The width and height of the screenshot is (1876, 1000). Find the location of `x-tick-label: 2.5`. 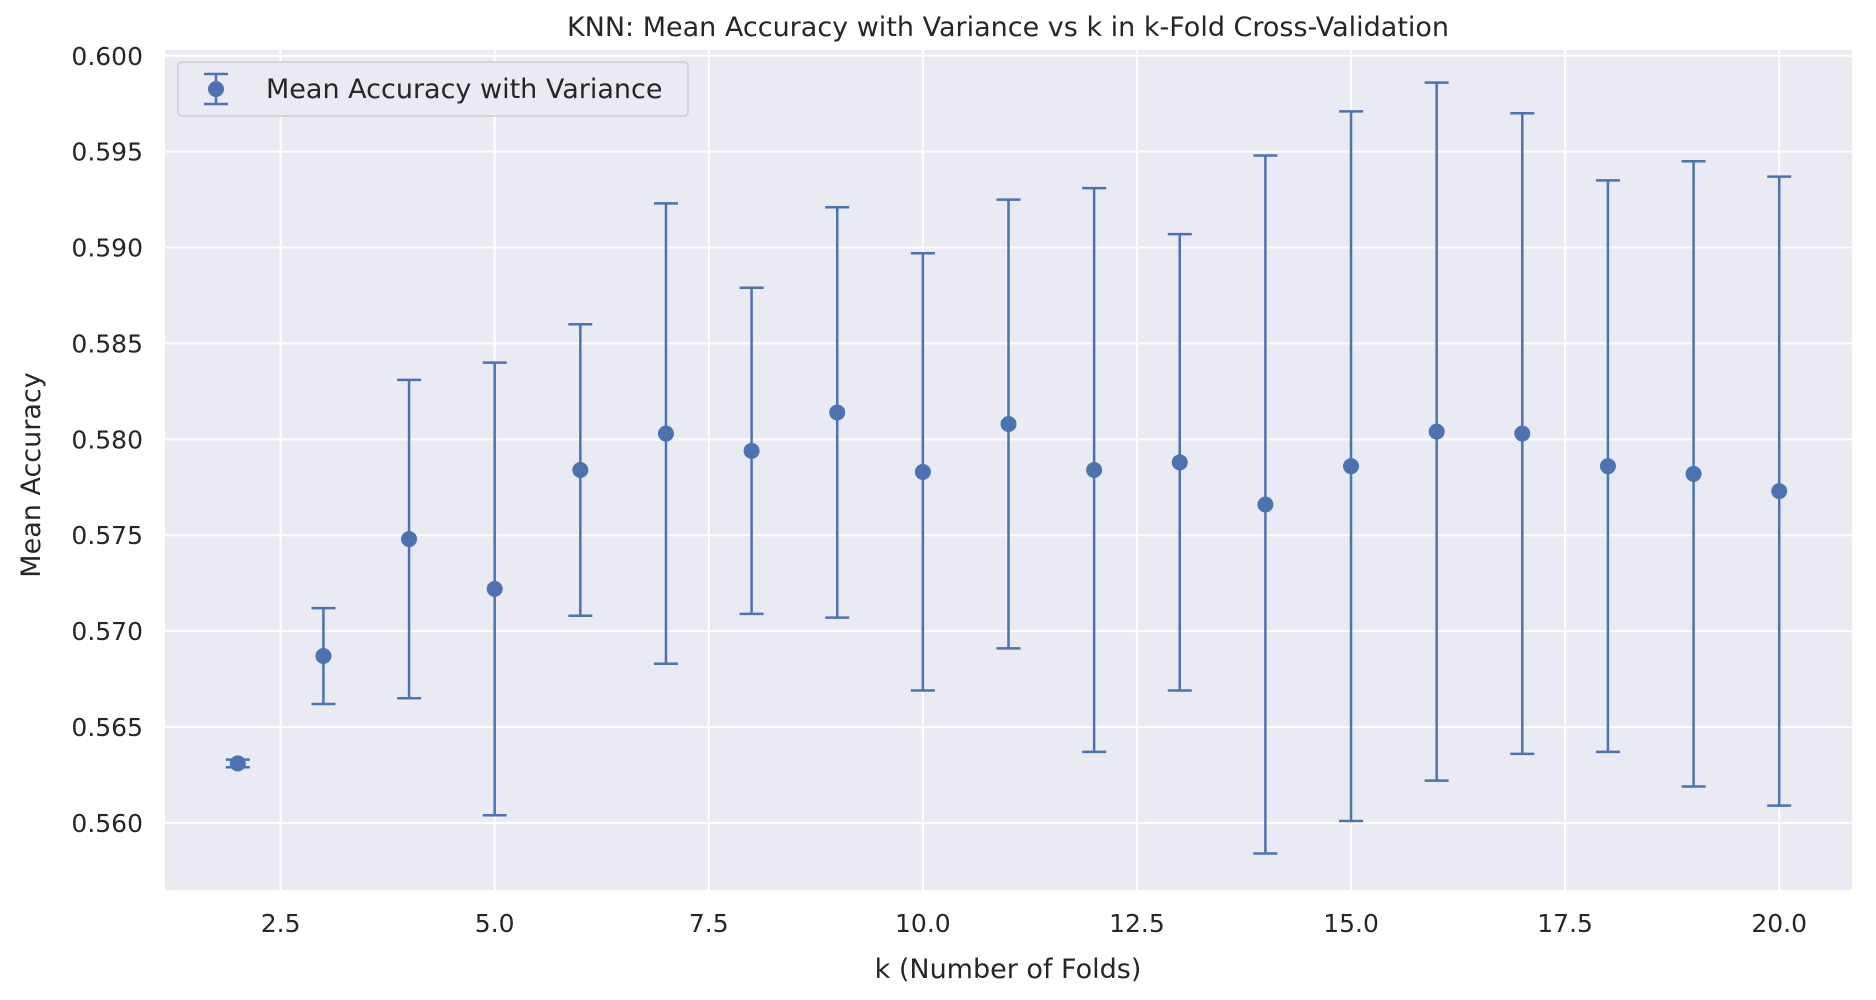

x-tick-label: 2.5 is located at coordinates (281, 923).